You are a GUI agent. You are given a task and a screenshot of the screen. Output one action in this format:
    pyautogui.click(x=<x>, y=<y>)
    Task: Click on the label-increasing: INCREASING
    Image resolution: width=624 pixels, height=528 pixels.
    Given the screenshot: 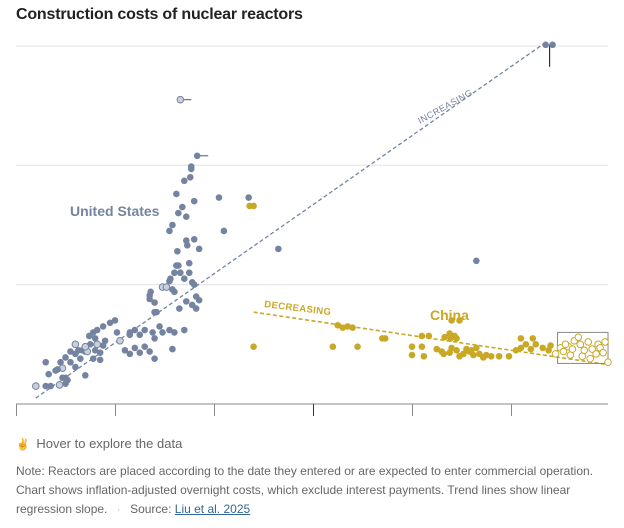 What is the action you would take?
    pyautogui.click(x=445, y=106)
    